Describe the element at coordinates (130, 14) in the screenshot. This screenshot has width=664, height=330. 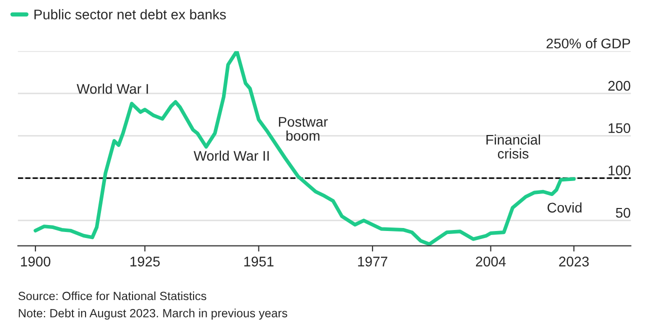
I see `legend-label: Public sector net debt ex banks` at that location.